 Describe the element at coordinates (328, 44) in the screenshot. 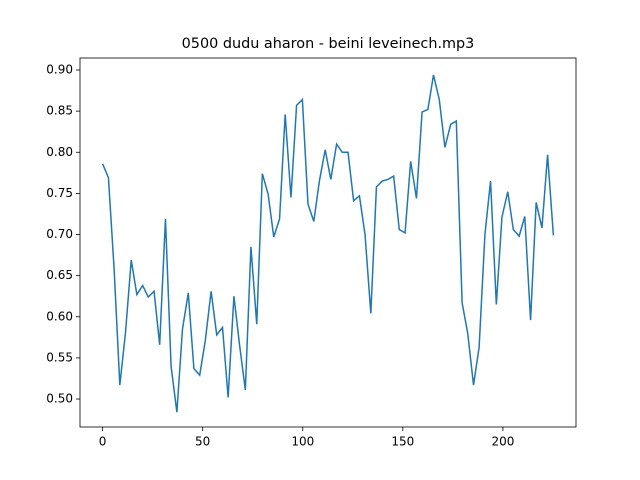

I see `chart-title: 0500 dudu aharon - beini leveinech.mp3` at that location.